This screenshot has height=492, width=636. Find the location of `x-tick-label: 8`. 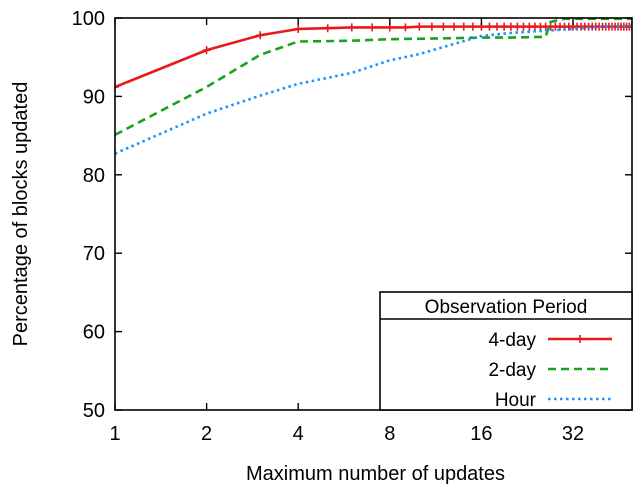

x-tick-label: 8 is located at coordinates (389, 434).